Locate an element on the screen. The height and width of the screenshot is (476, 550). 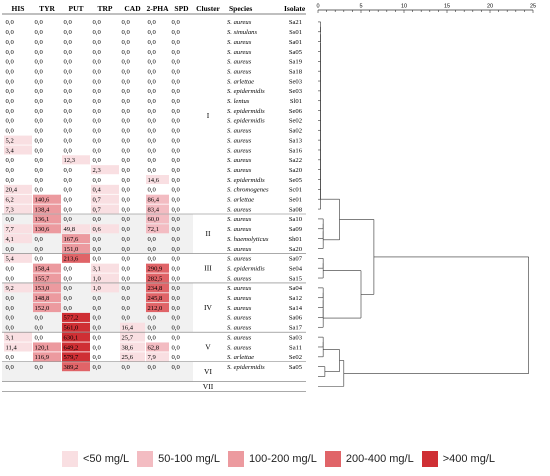
legend-label: 100-200 mg/L is located at coordinates (282, 459).